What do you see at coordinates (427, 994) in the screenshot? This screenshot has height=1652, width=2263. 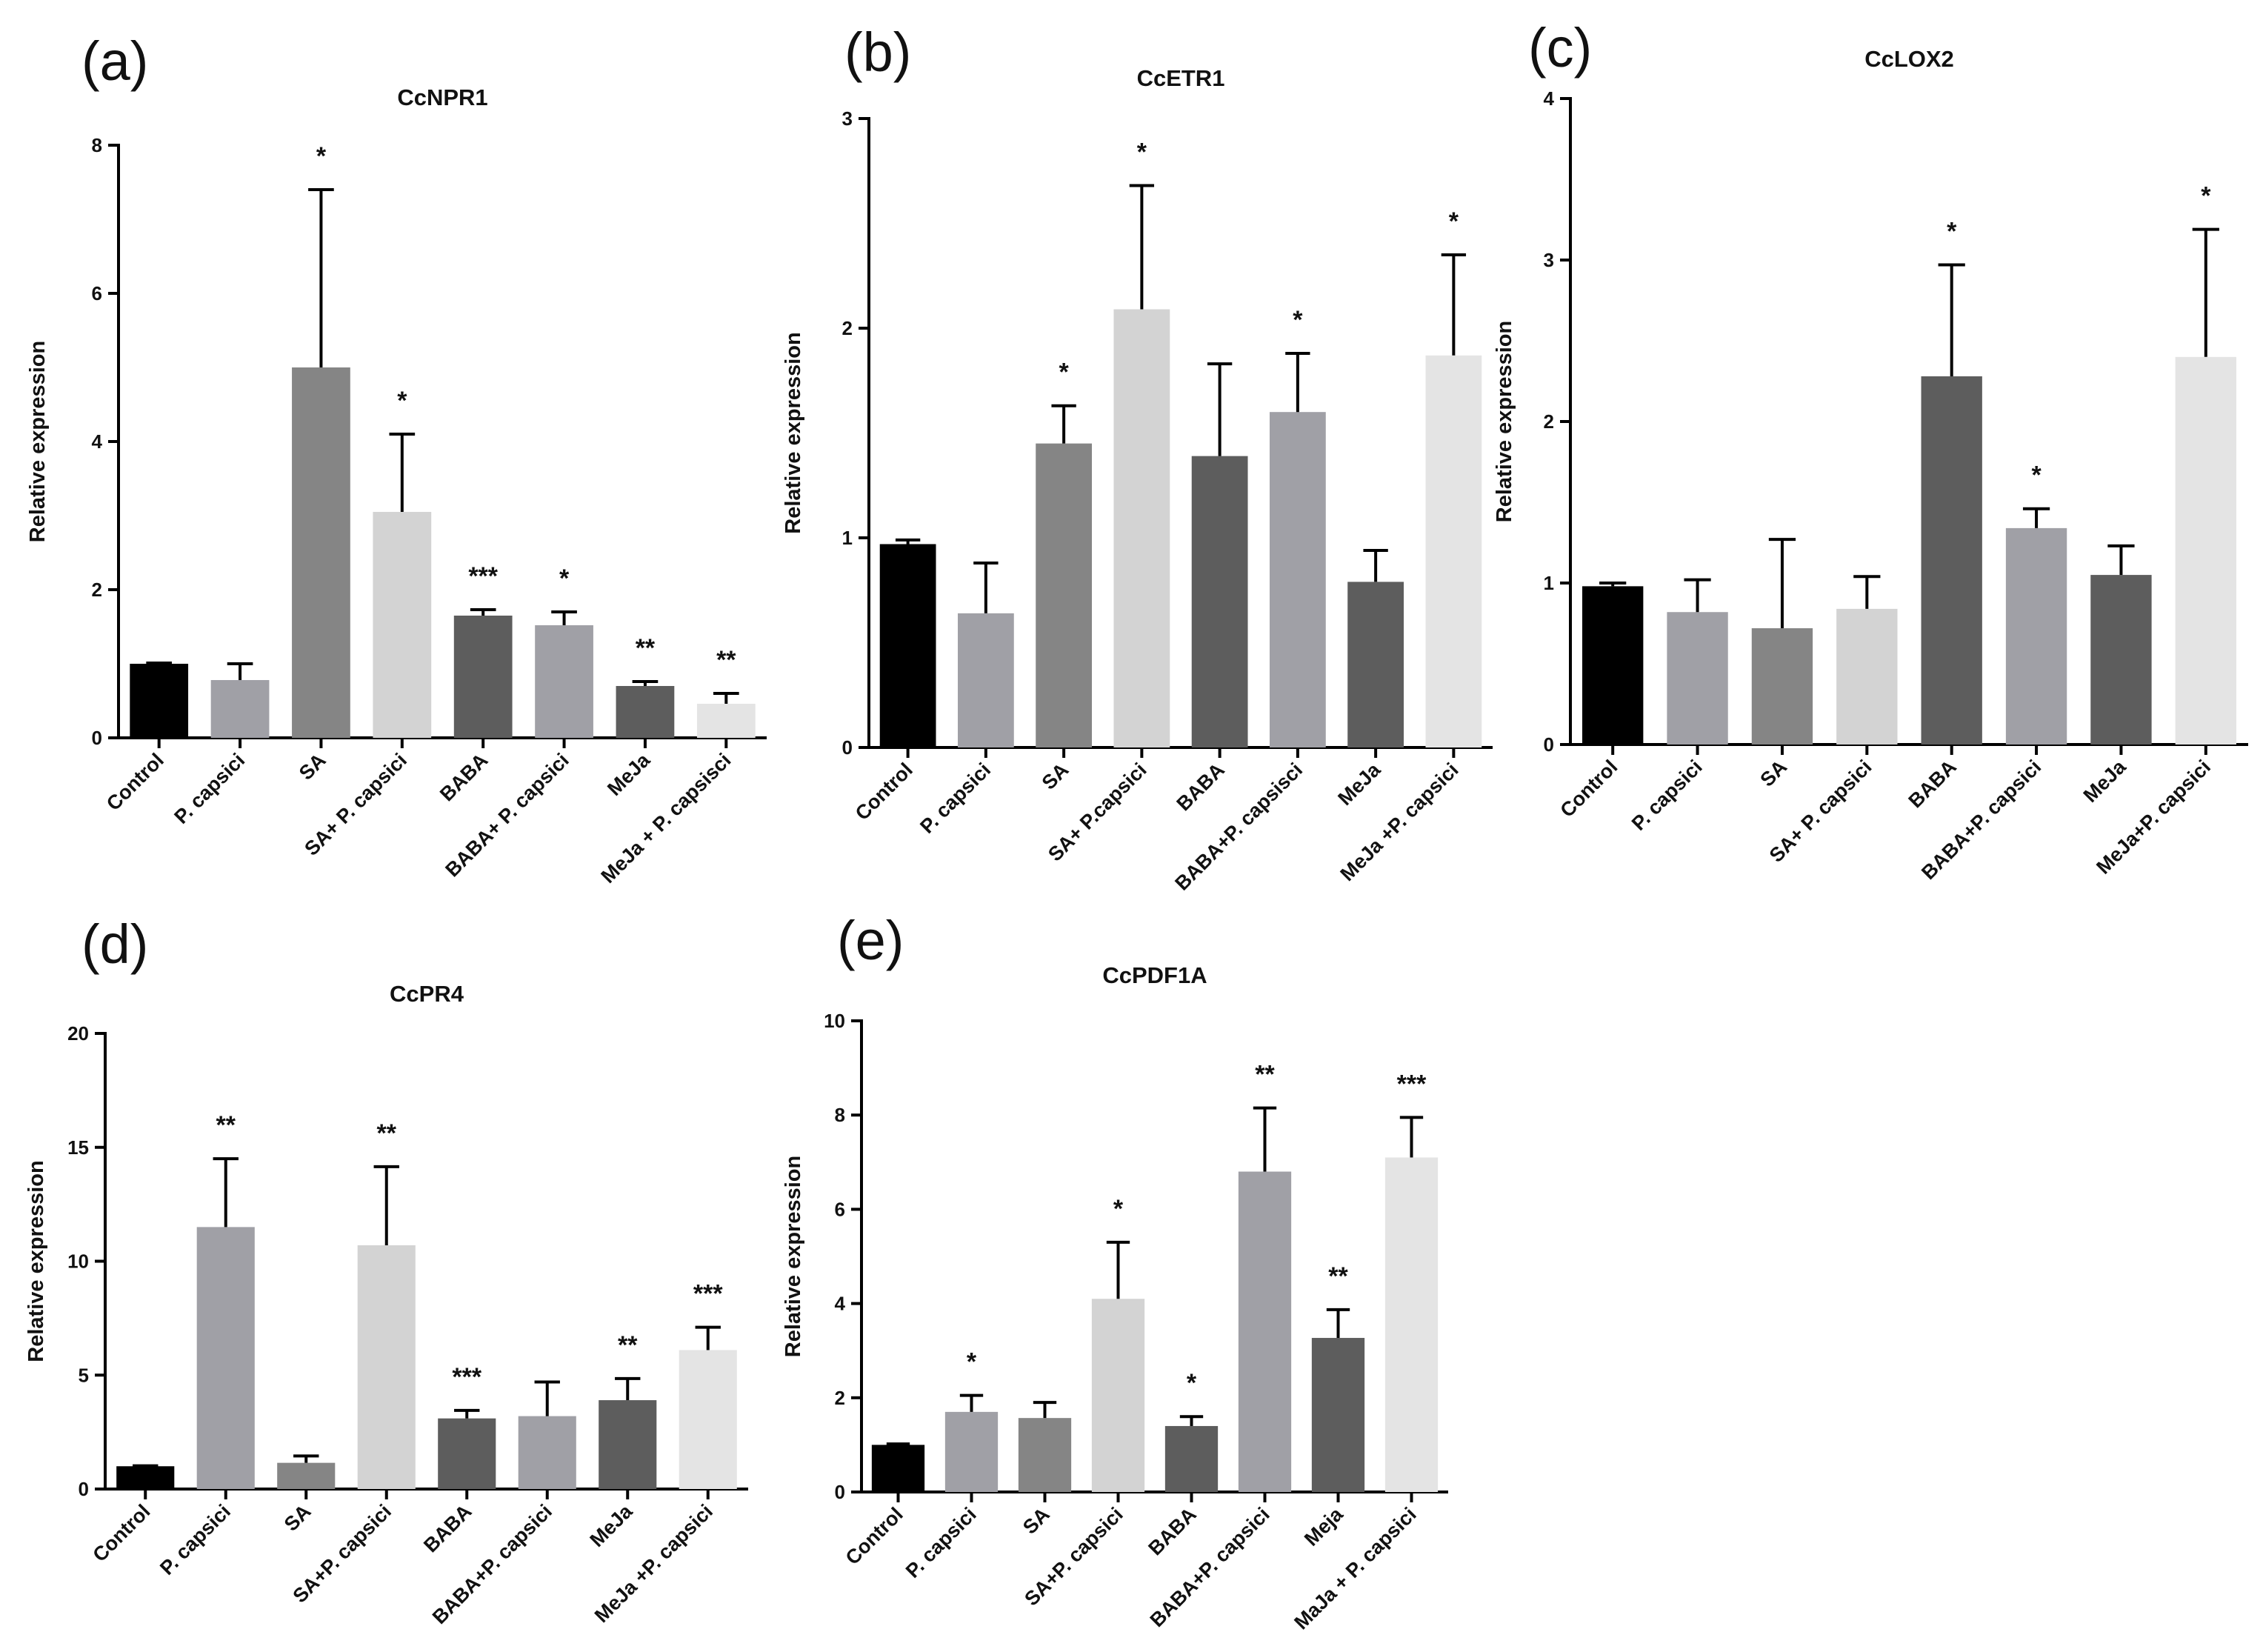 I see `chart-title: CcPR4` at bounding box center [427, 994].